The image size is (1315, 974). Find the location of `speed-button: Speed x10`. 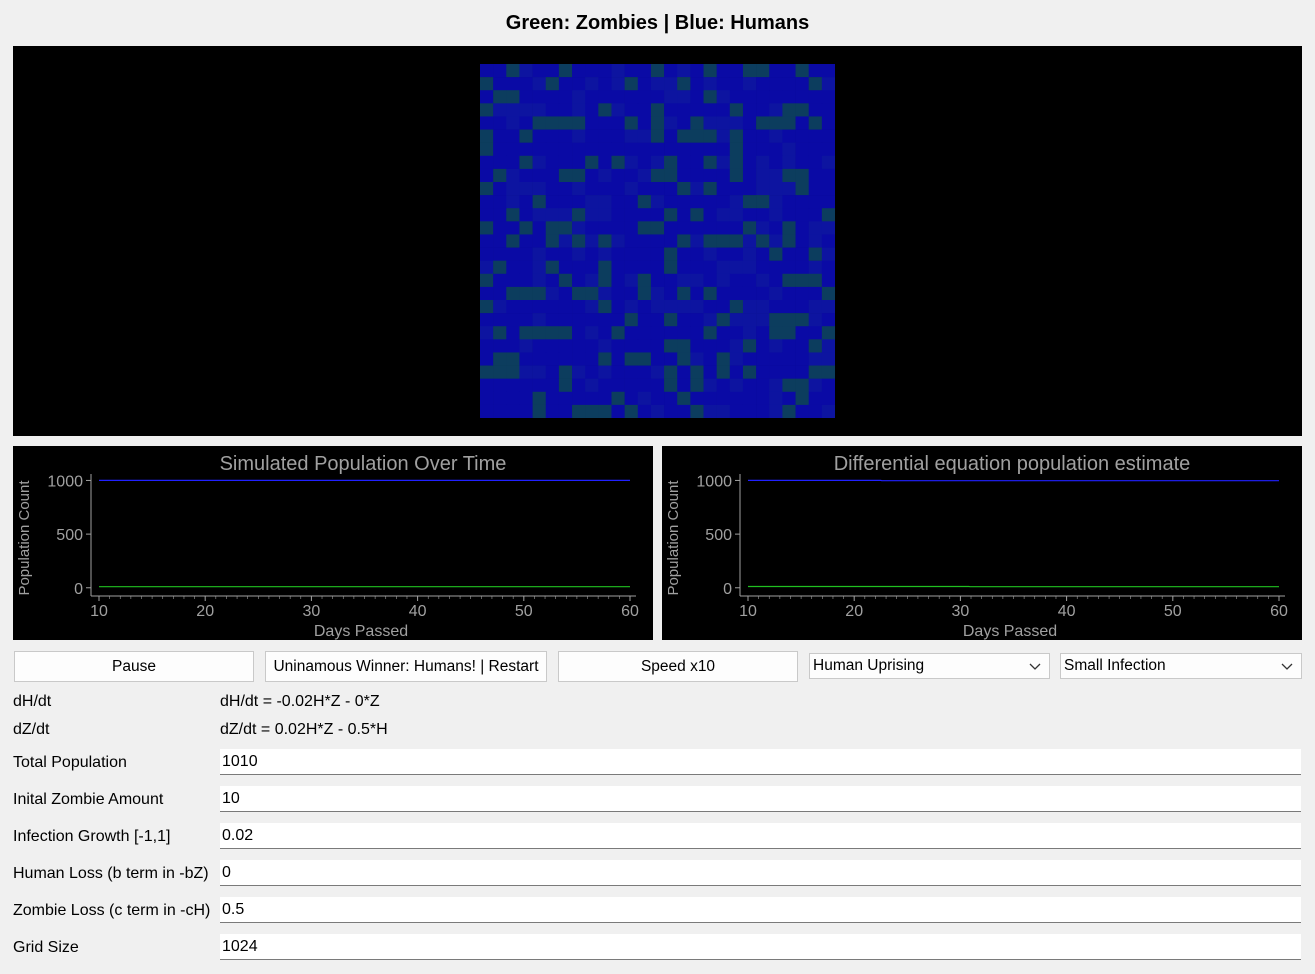

speed-button: Speed x10 is located at coordinates (678, 666).